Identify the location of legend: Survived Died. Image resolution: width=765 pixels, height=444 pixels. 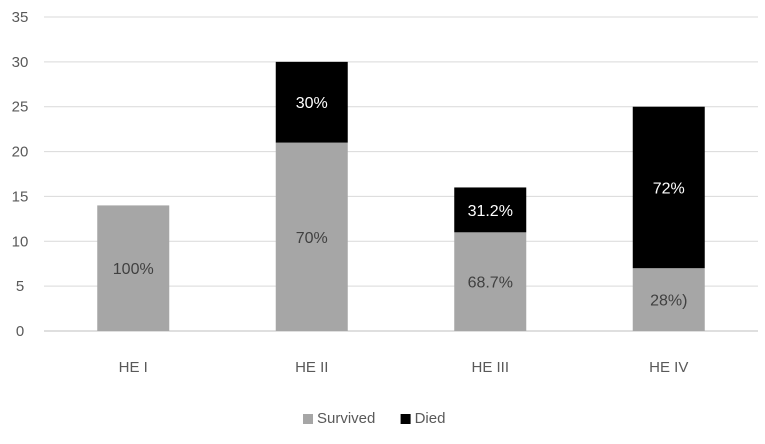
(374, 418).